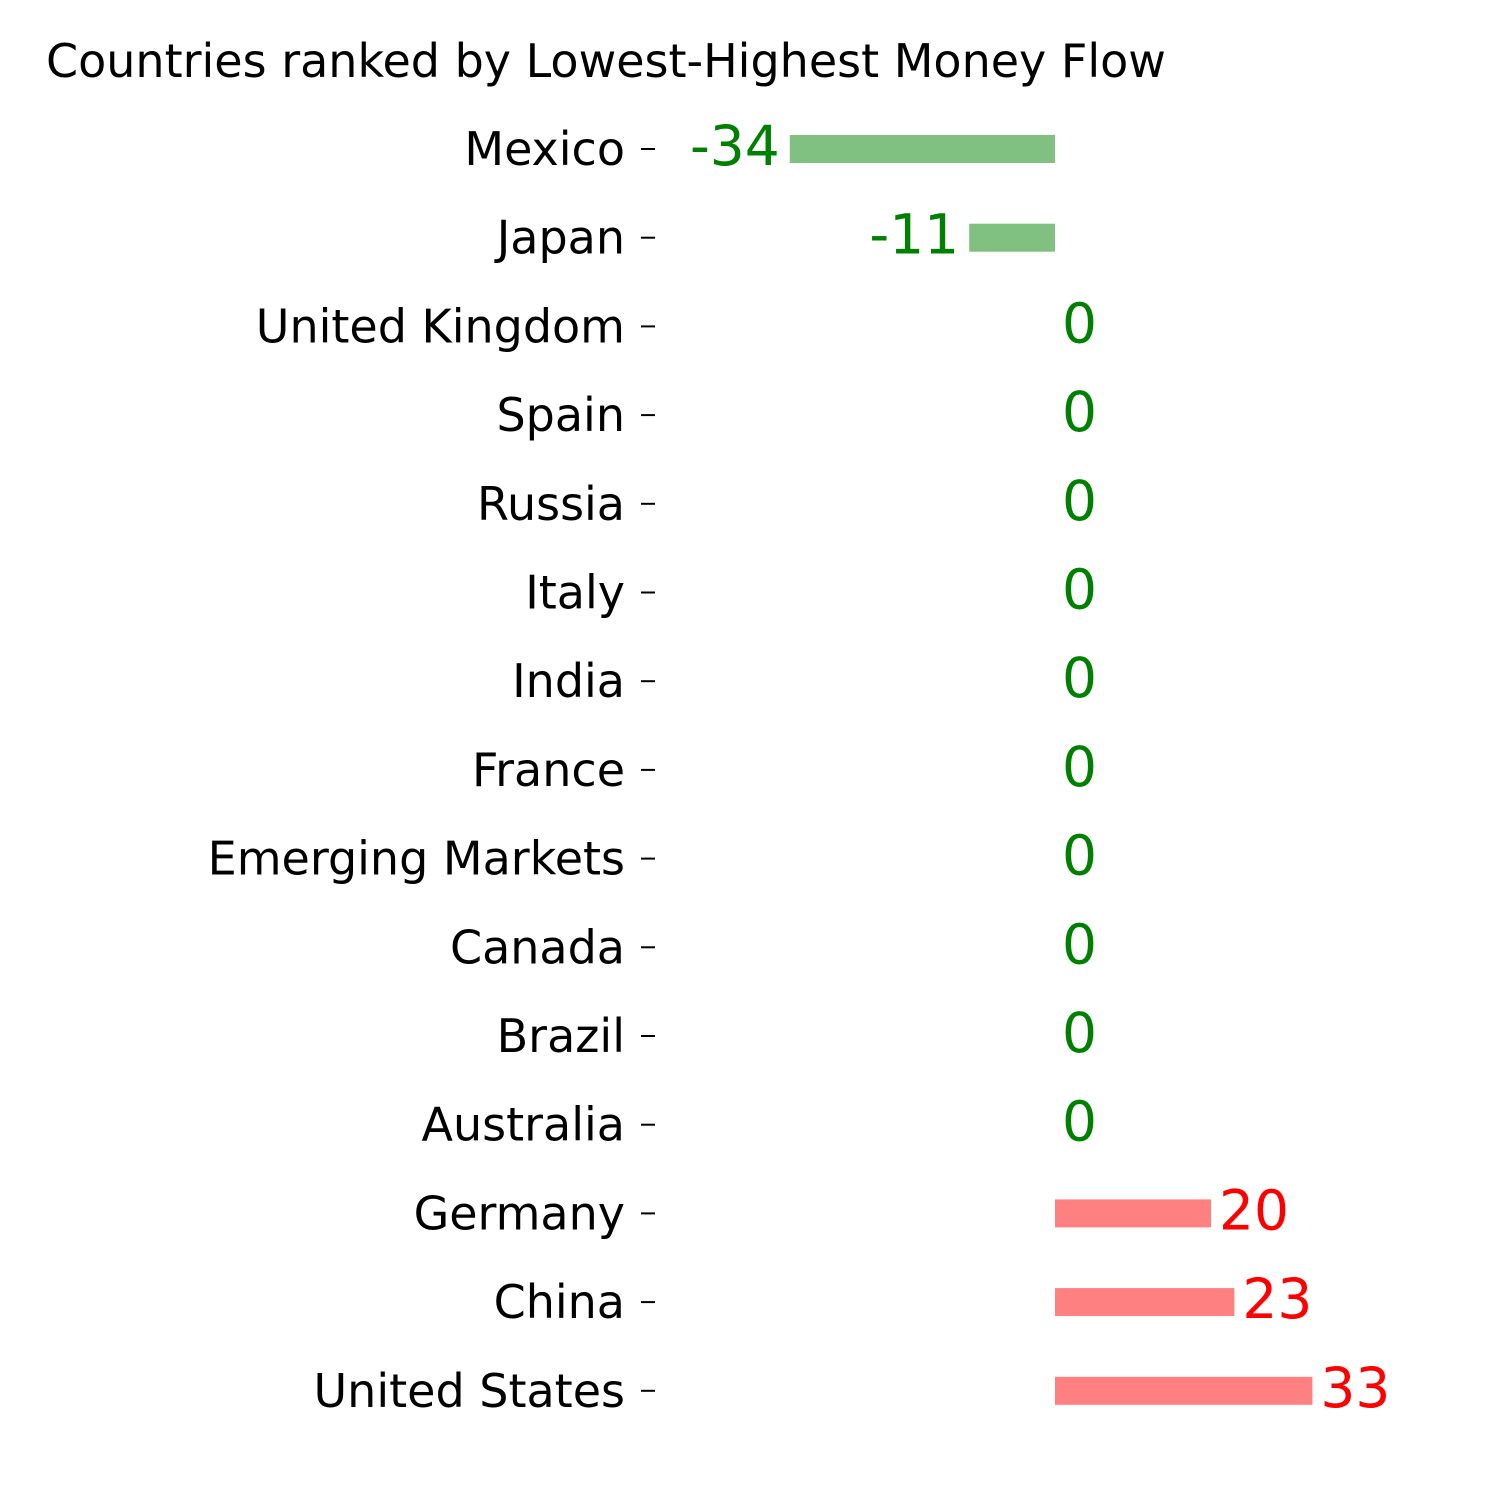 The width and height of the screenshot is (1500, 1504). What do you see at coordinates (1184, 1390) in the screenshot?
I see `bar-united-states` at bounding box center [1184, 1390].